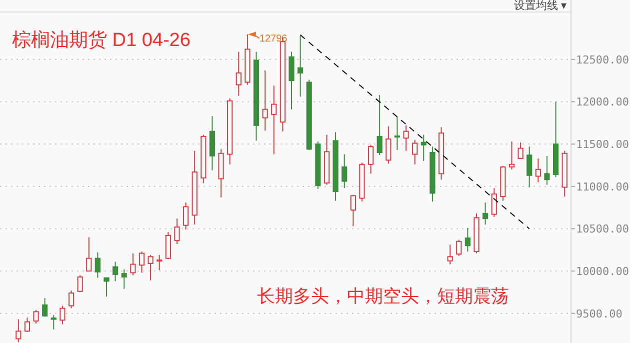 This screenshot has width=630, height=343. Describe the element at coordinates (383, 296) in the screenshot. I see `annotation: 长期多头，中期空头，短期震荡` at that location.